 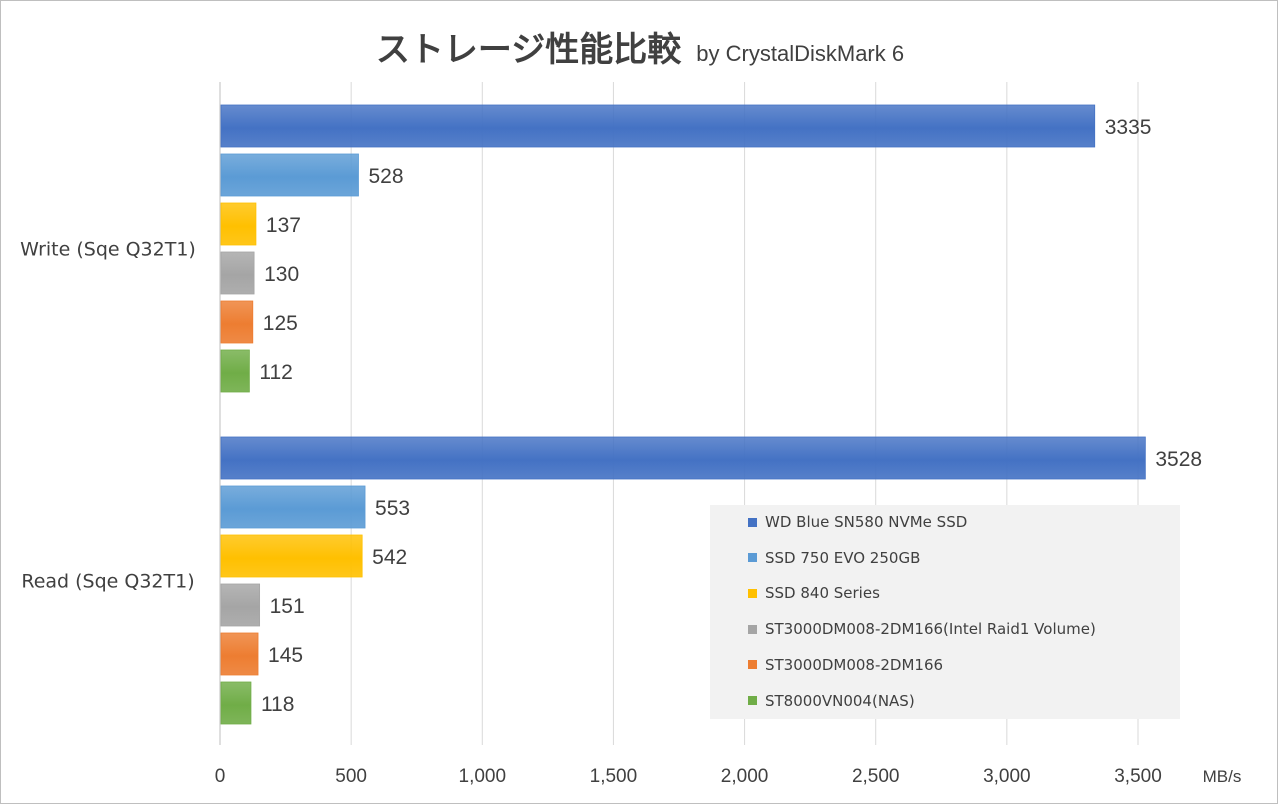 I want to click on data-label: 137, so click(x=283, y=225).